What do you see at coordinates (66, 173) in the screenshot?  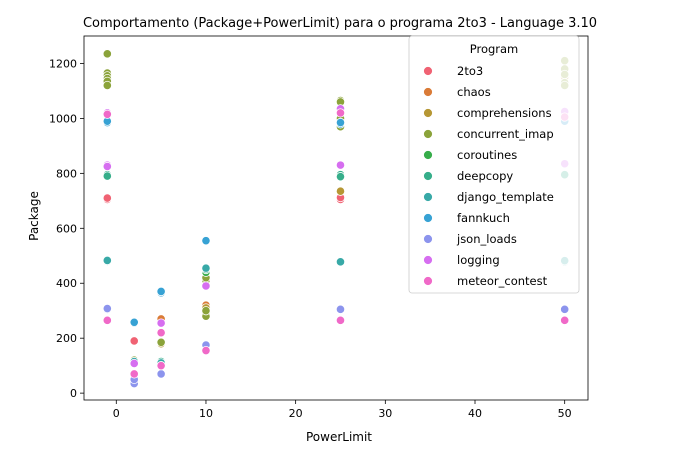 I see `y-tick-label: 800` at bounding box center [66, 173].